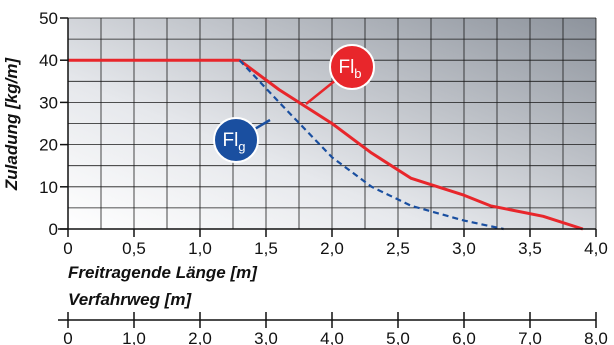 The width and height of the screenshot is (614, 345). I want to click on x2-tick-label: 6,0, so click(464, 337).